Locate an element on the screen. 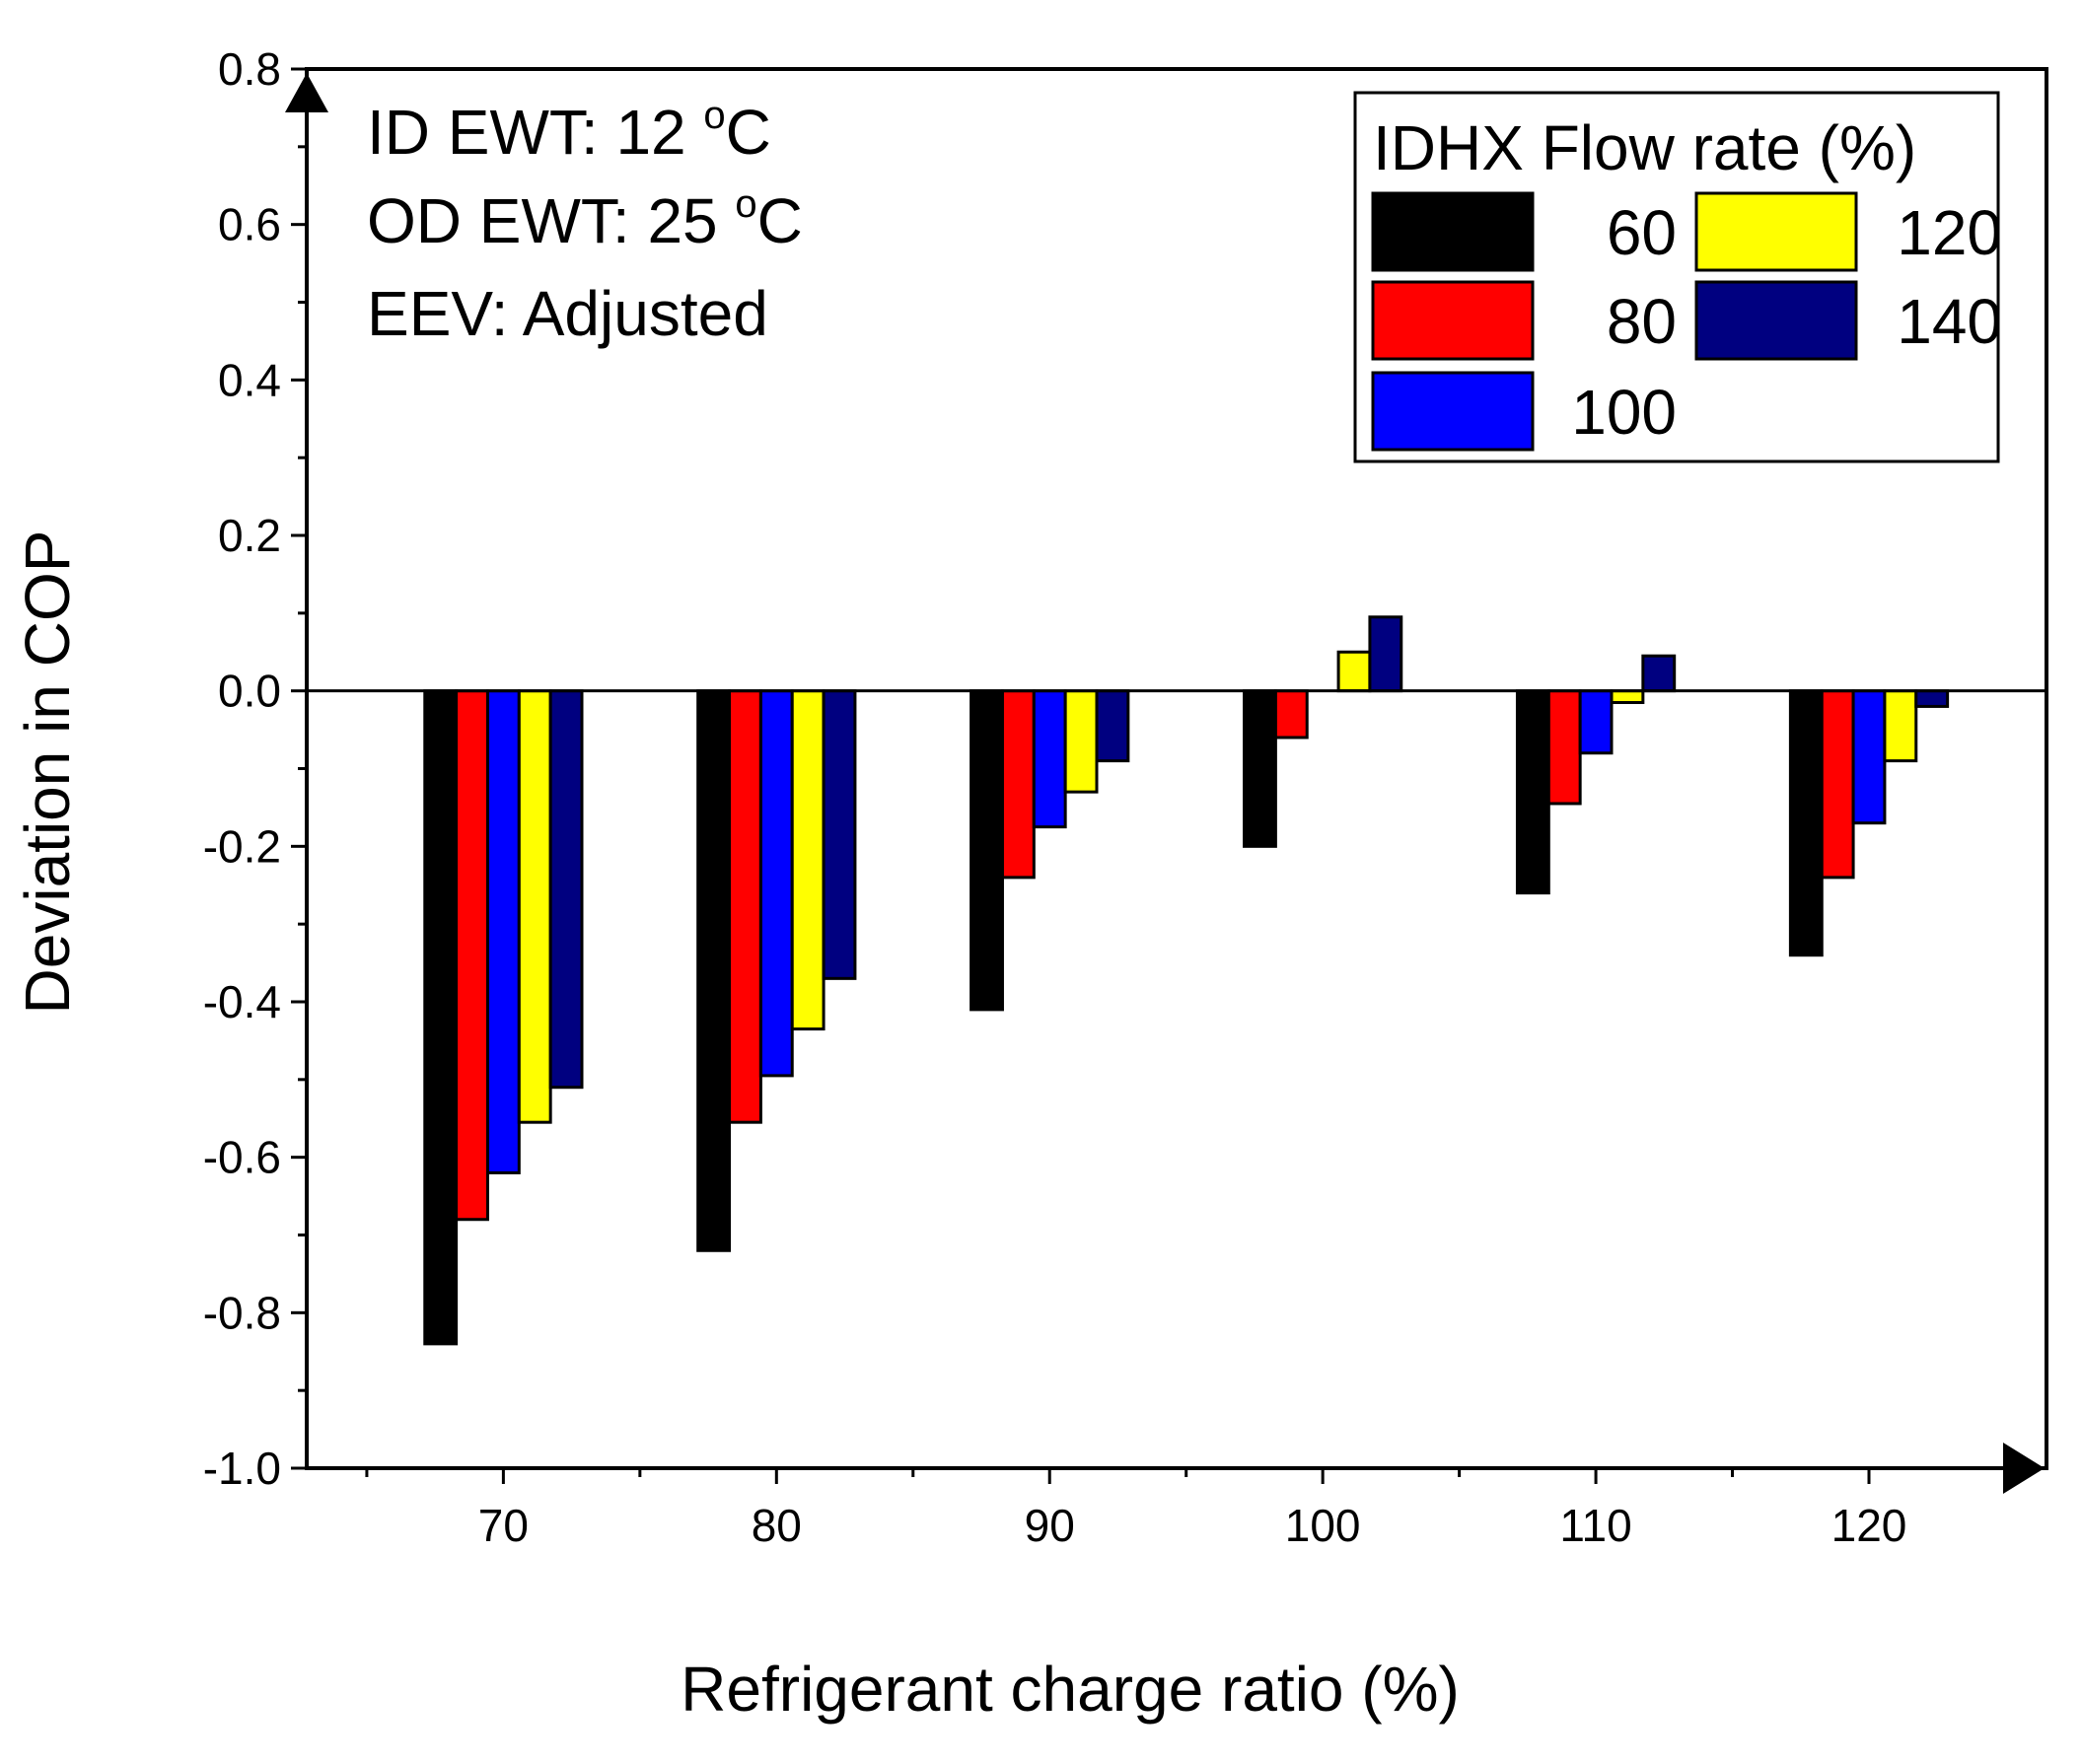  y-tick-label: -0.6 is located at coordinates (242, 1158).